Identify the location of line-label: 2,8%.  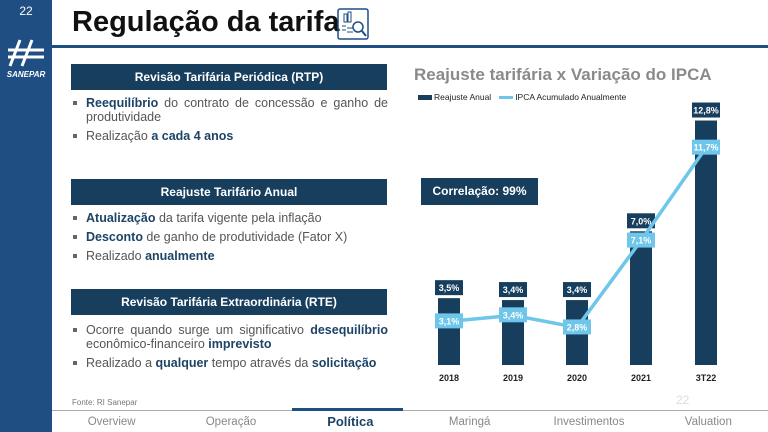
(577, 327).